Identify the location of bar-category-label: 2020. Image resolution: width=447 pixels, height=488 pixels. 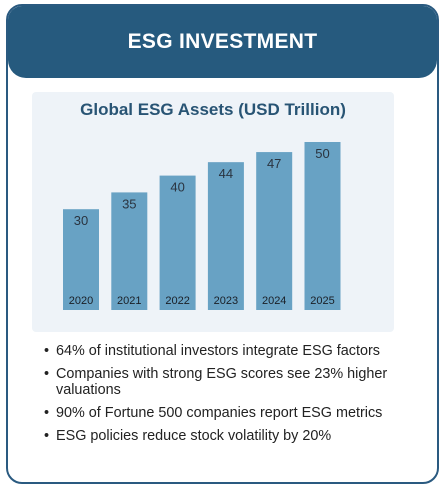
(81, 301).